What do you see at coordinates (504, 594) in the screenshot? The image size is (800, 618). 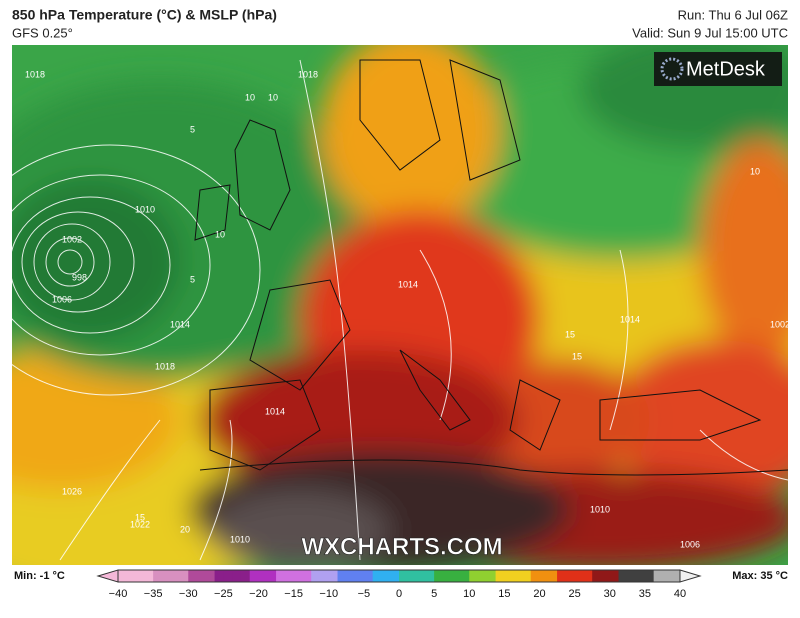 I see `colorbar-tick: 15` at bounding box center [504, 594].